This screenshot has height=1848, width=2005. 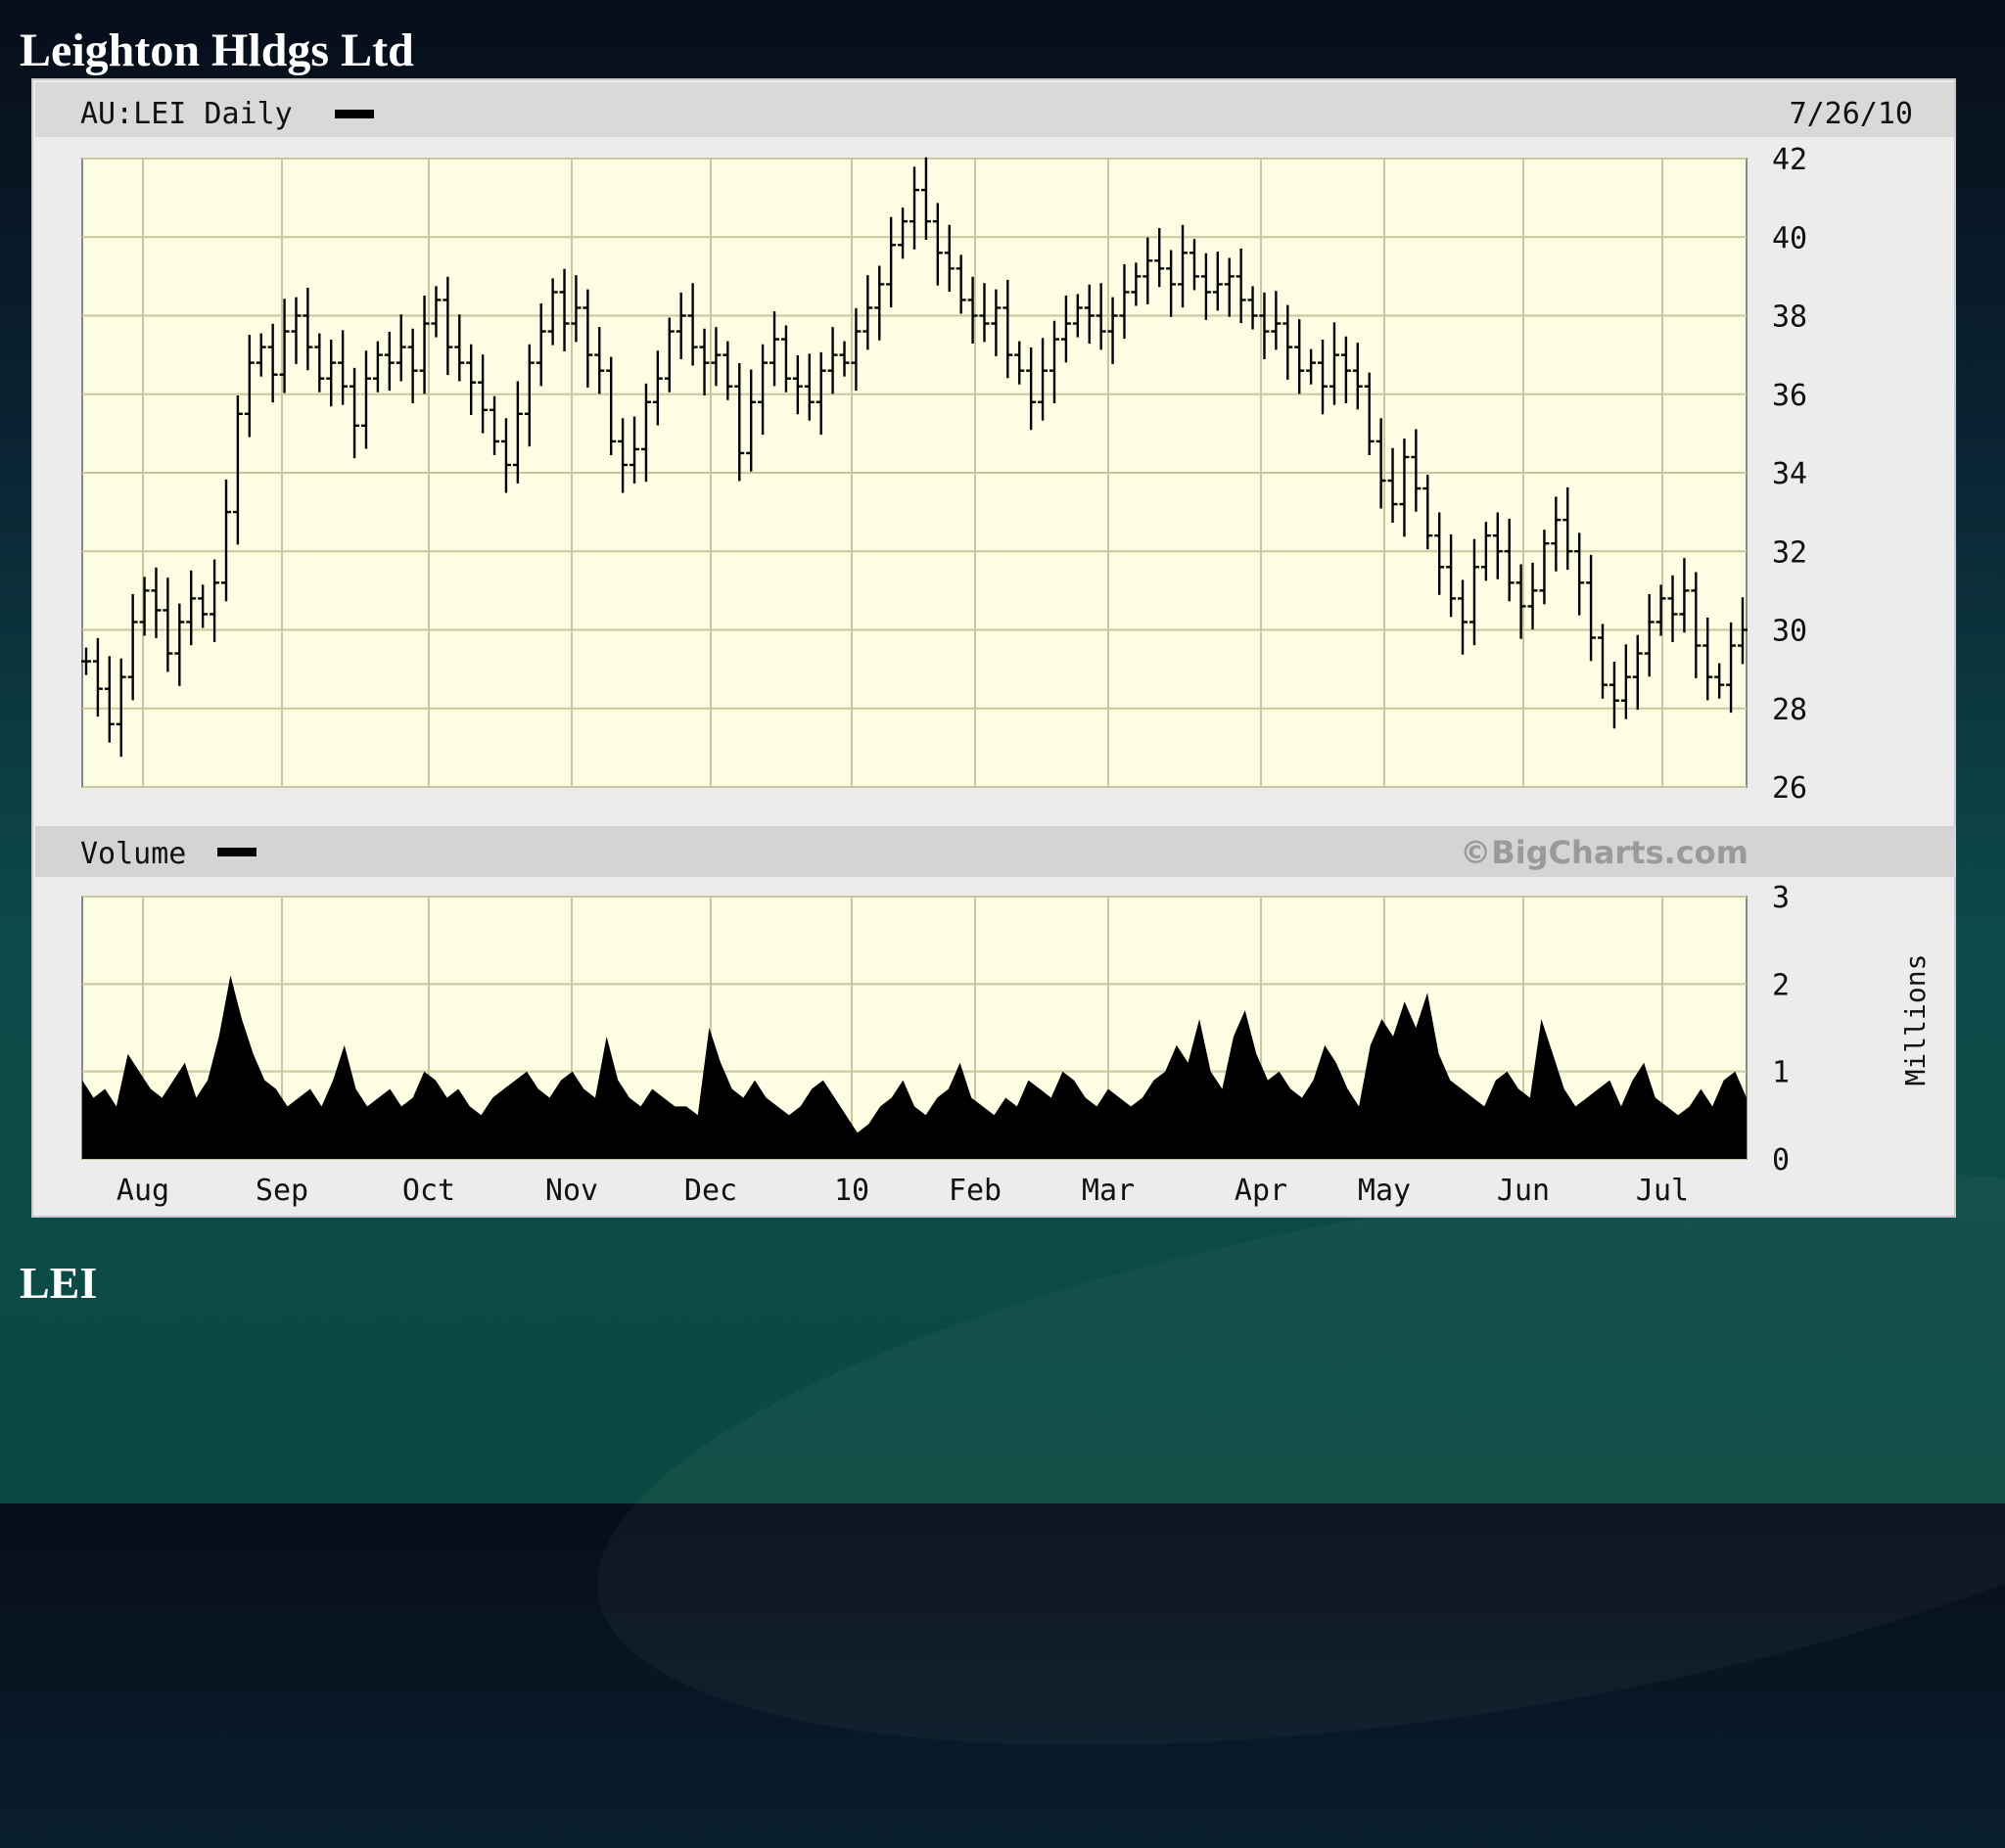 I want to click on x-axis-label: Aug, so click(x=143, y=1191).